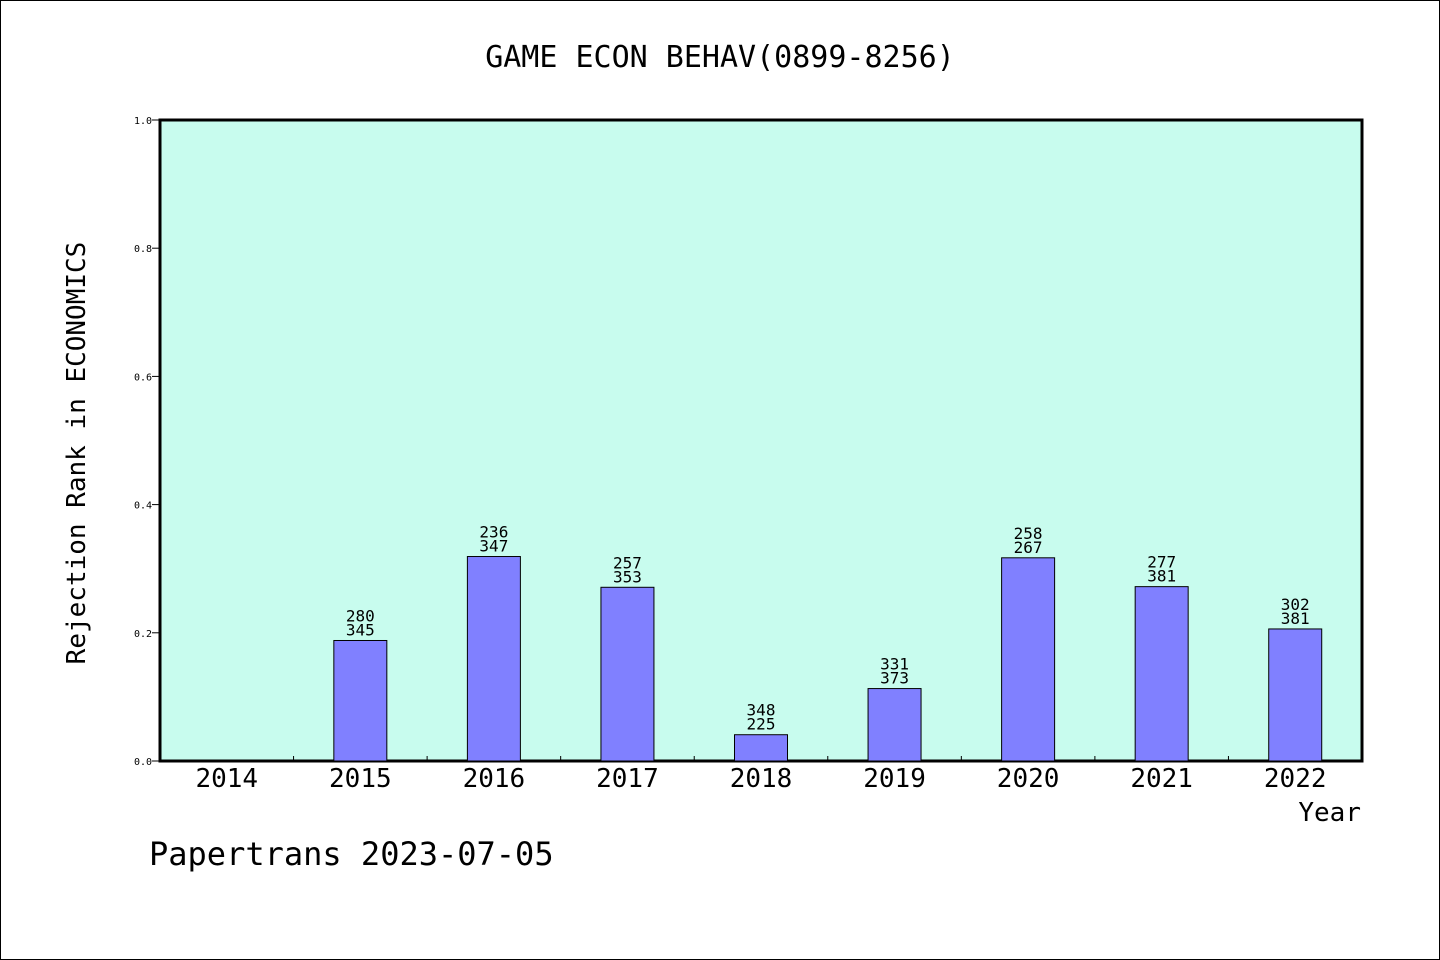 The image size is (1440, 960). What do you see at coordinates (77, 453) in the screenshot?
I see `y-axis-label: Rejection Rank in ECONOMICS` at bounding box center [77, 453].